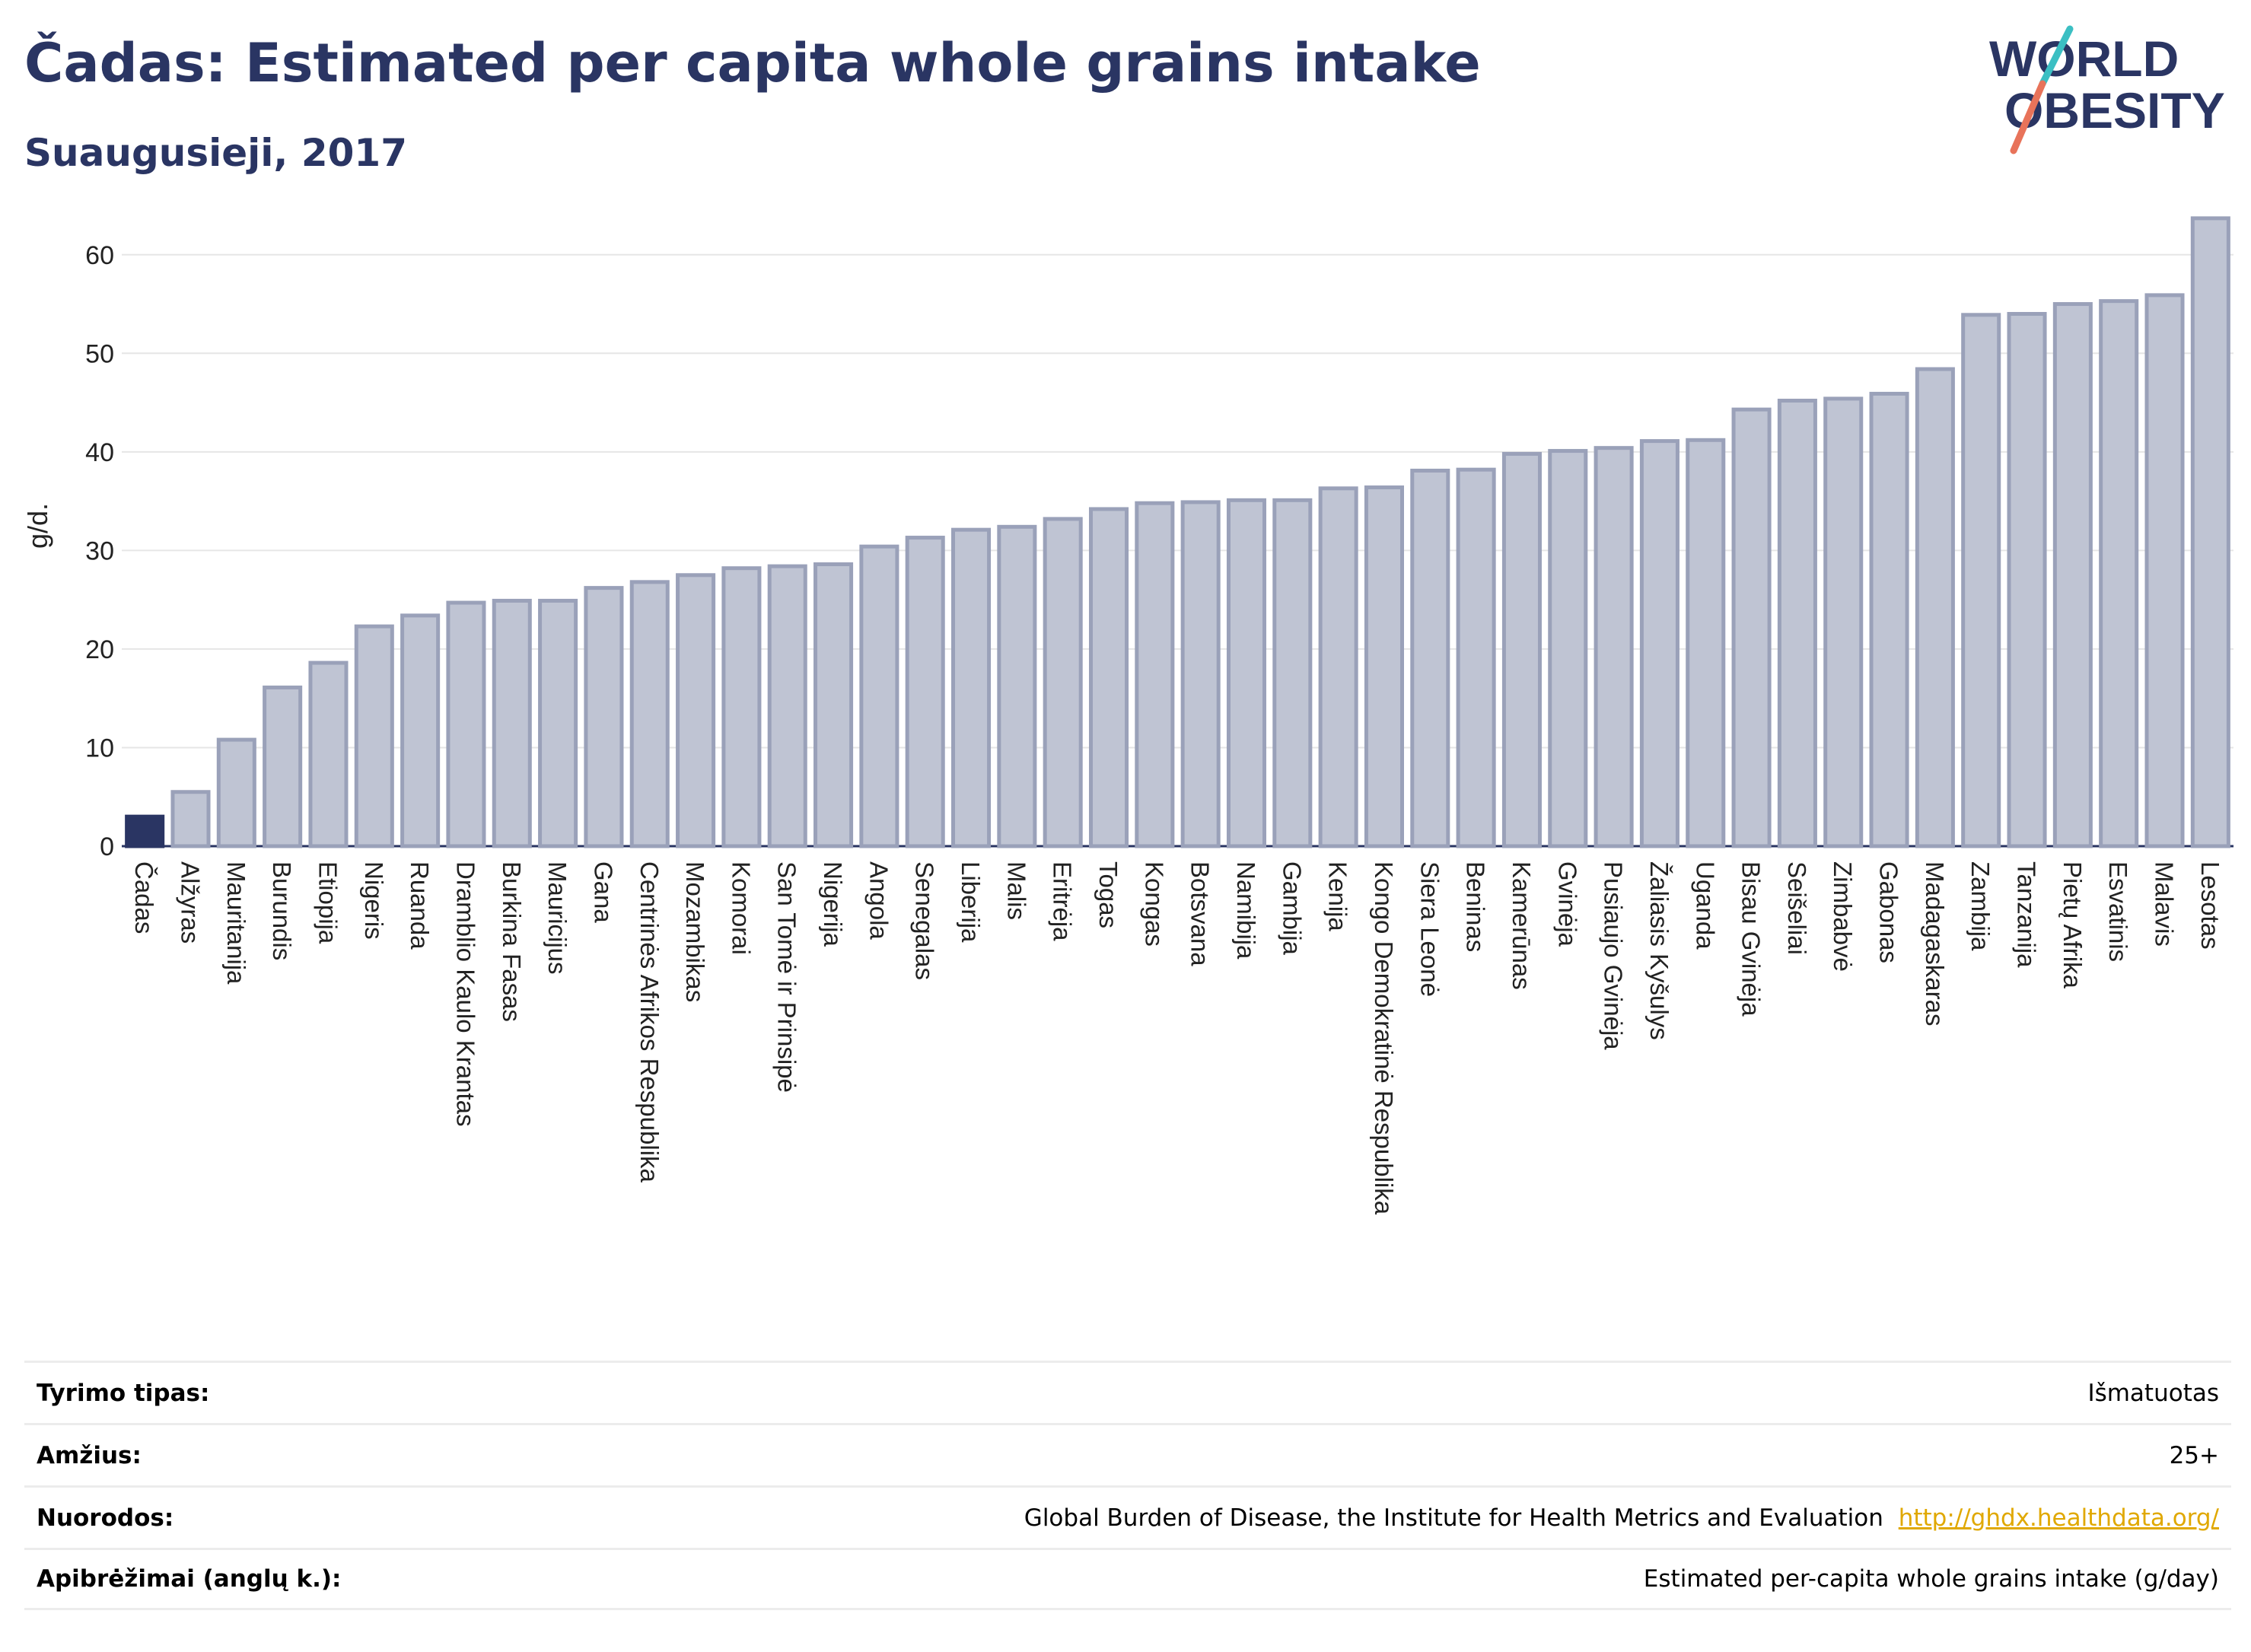 This screenshot has width=2251, height=1652. What do you see at coordinates (1063, 901) in the screenshot?
I see `x-tick-label: Eritrėja` at bounding box center [1063, 901].